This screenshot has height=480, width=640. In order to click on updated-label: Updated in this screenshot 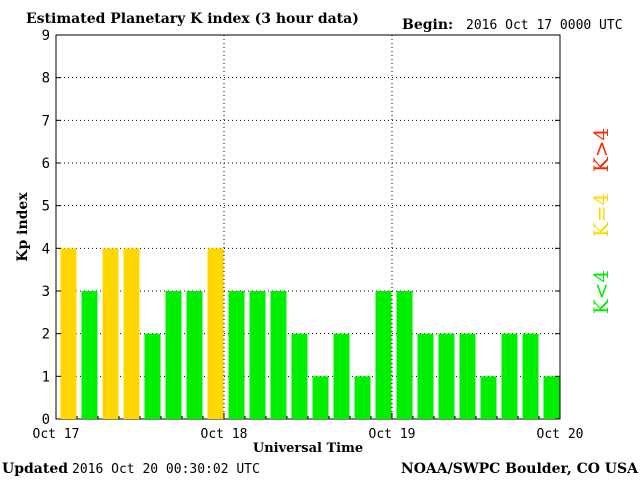, I will do `click(35, 469)`.